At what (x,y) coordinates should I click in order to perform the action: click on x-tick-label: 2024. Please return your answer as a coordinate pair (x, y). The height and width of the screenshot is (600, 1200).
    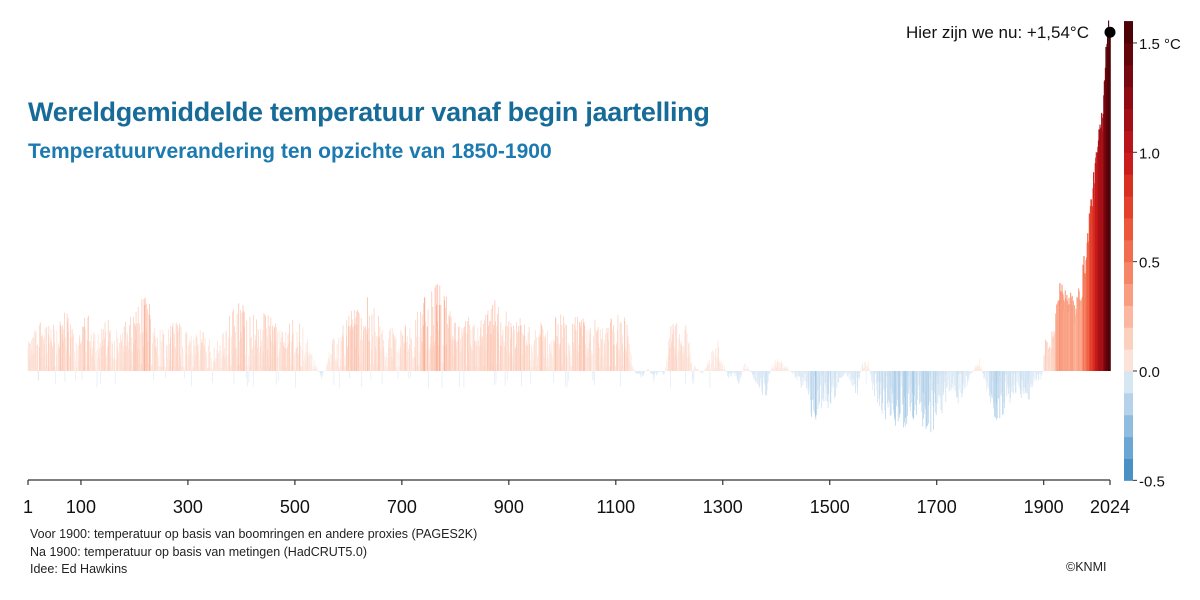
    Looking at the image, I should click on (1110, 507).